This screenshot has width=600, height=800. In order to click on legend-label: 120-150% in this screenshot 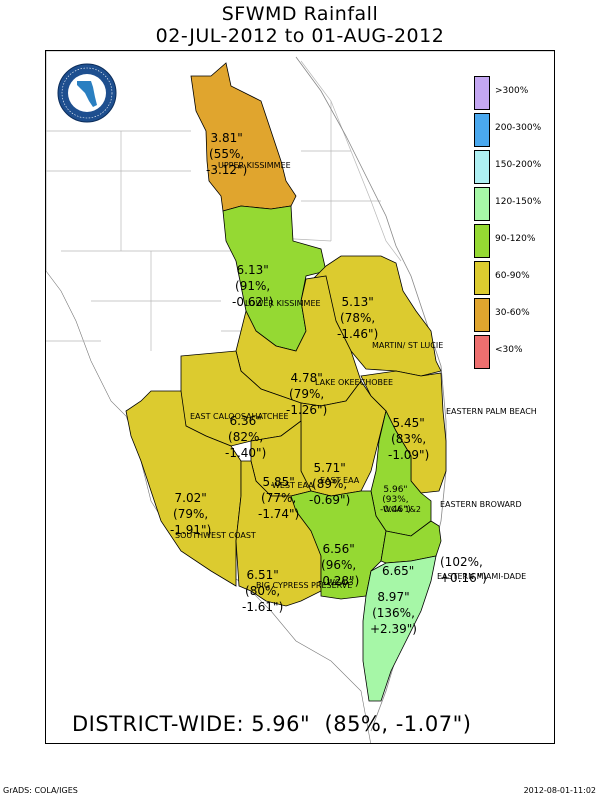, I will do `click(518, 202)`.